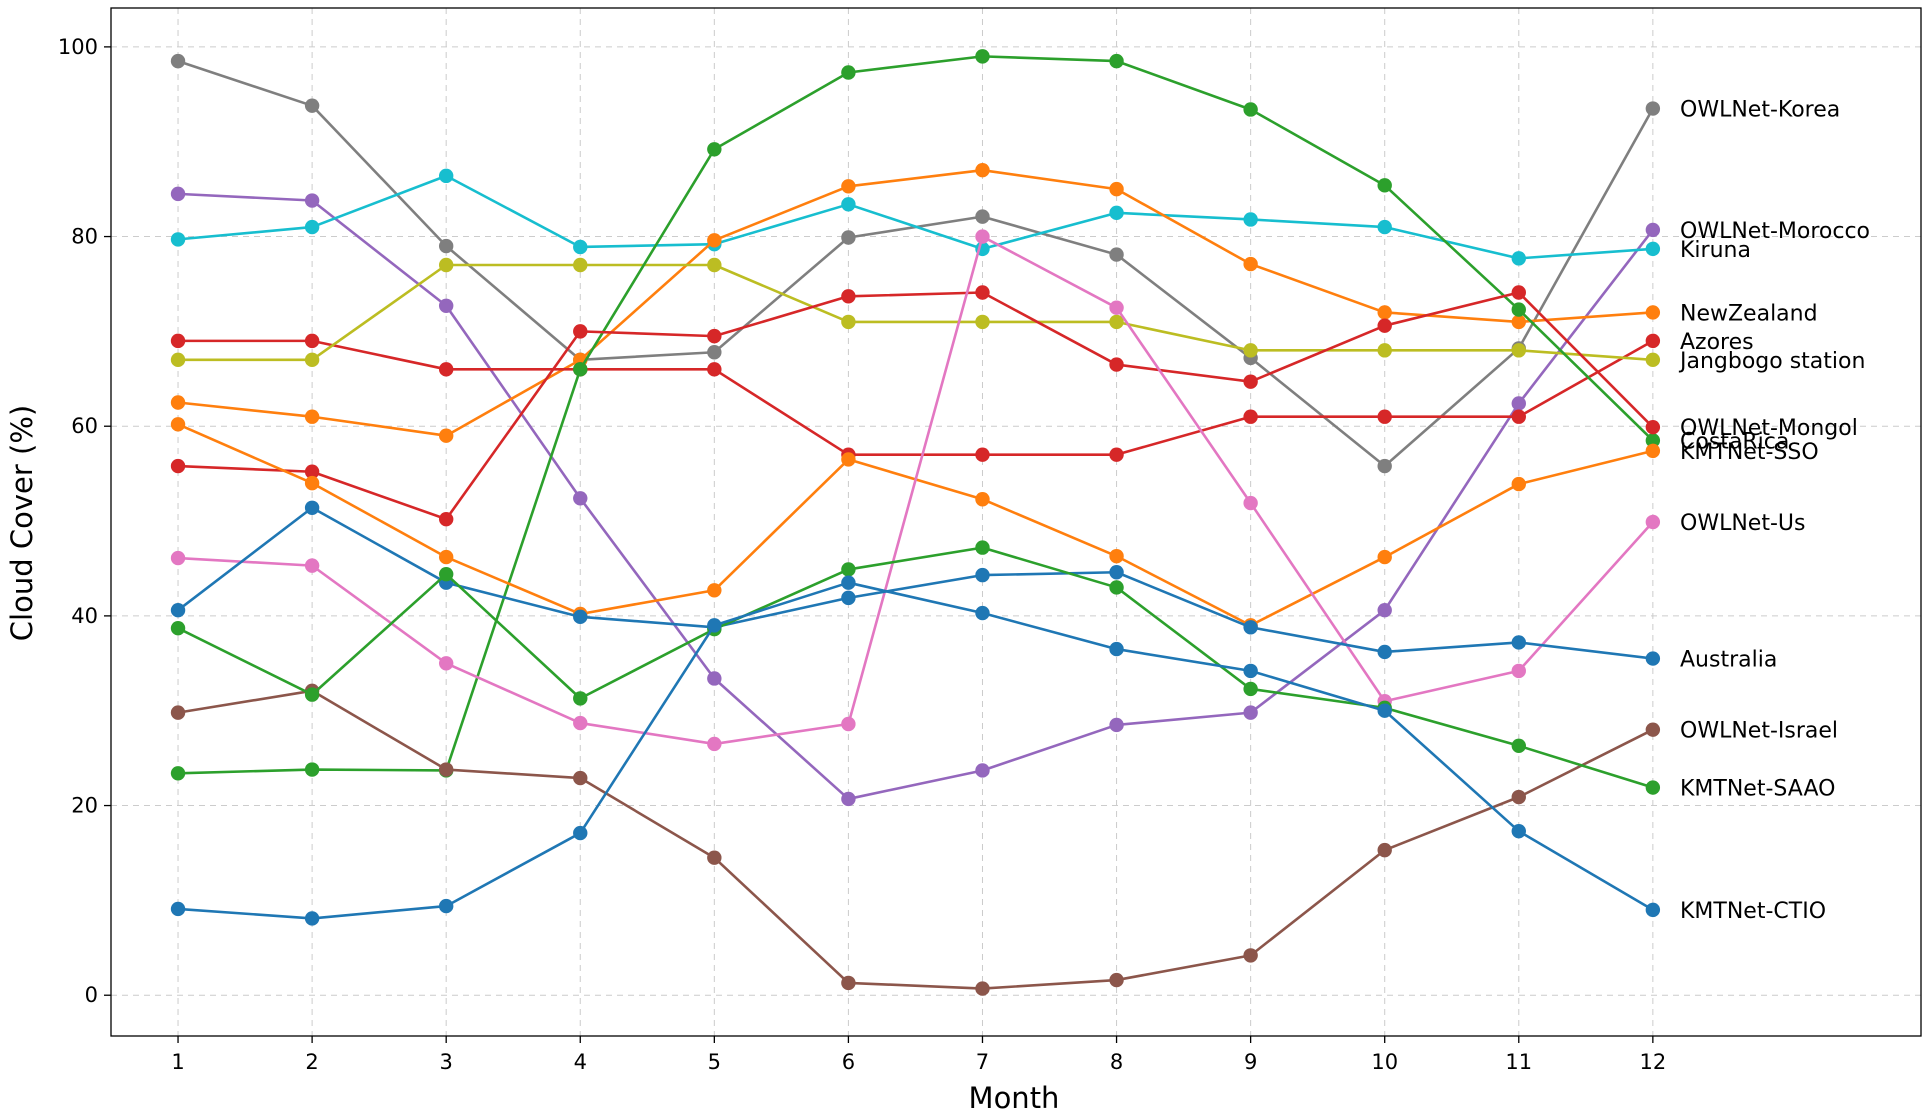  I want to click on x-tick-label: 7, so click(982, 1062).